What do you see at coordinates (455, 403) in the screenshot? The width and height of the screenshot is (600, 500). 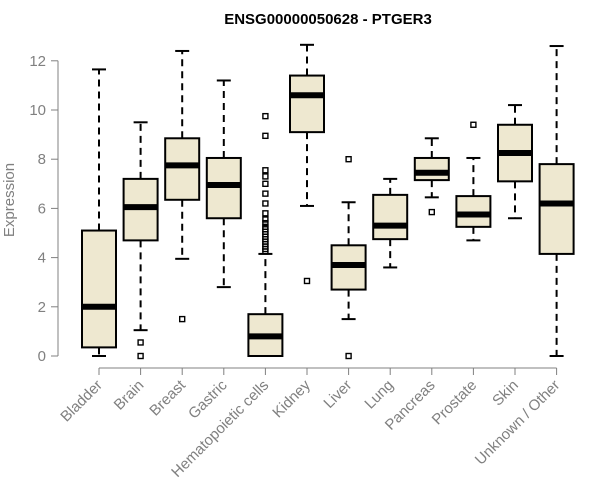 I see `x-tick-label: Prostate` at bounding box center [455, 403].